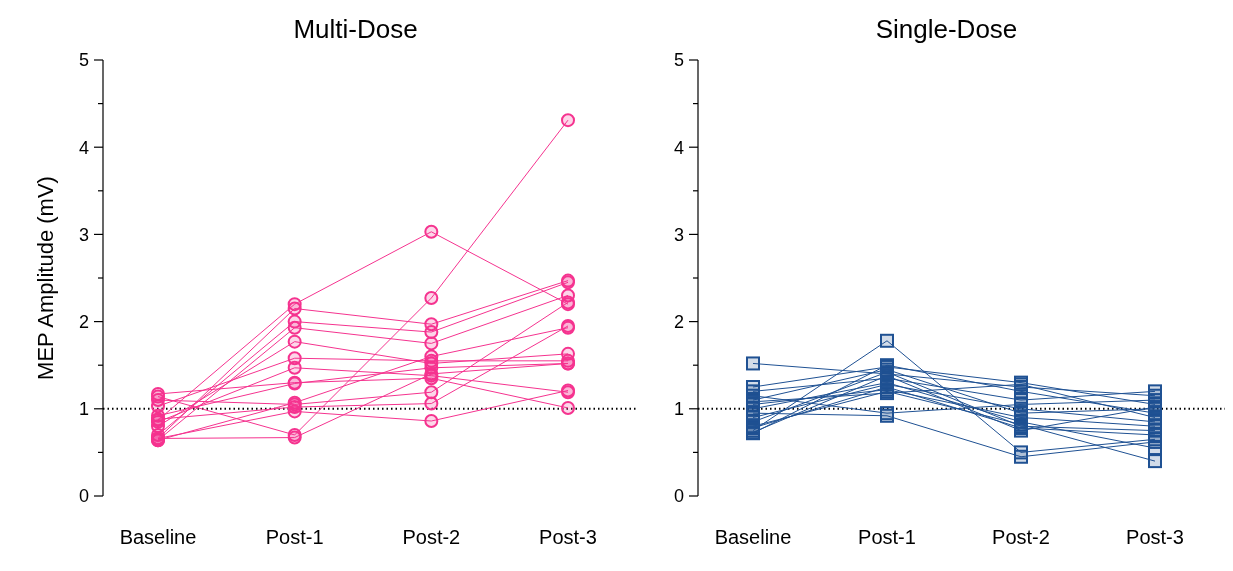  I want to click on y-axis-title: MEP Amplitude (mV), so click(45, 278).